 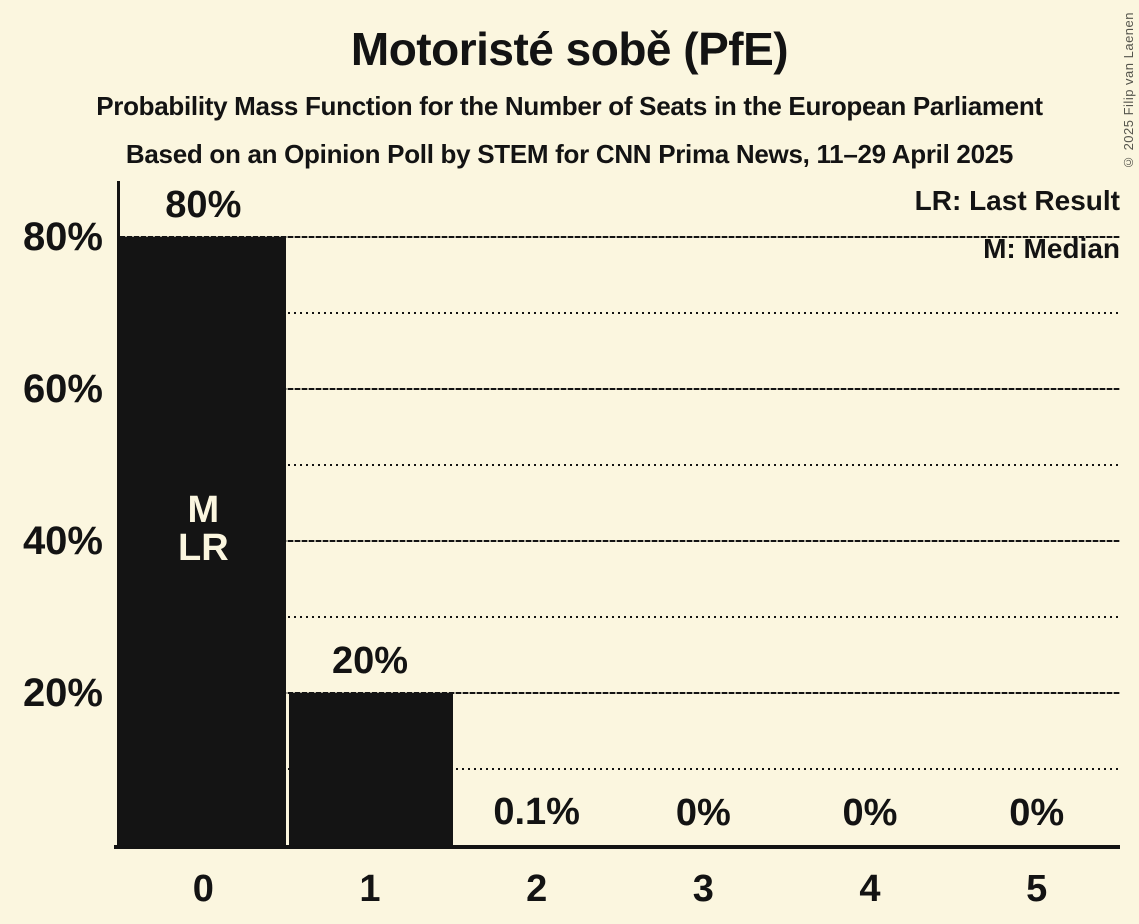 What do you see at coordinates (1017, 200) in the screenshot?
I see `legend-last-result: LR: Last Result` at bounding box center [1017, 200].